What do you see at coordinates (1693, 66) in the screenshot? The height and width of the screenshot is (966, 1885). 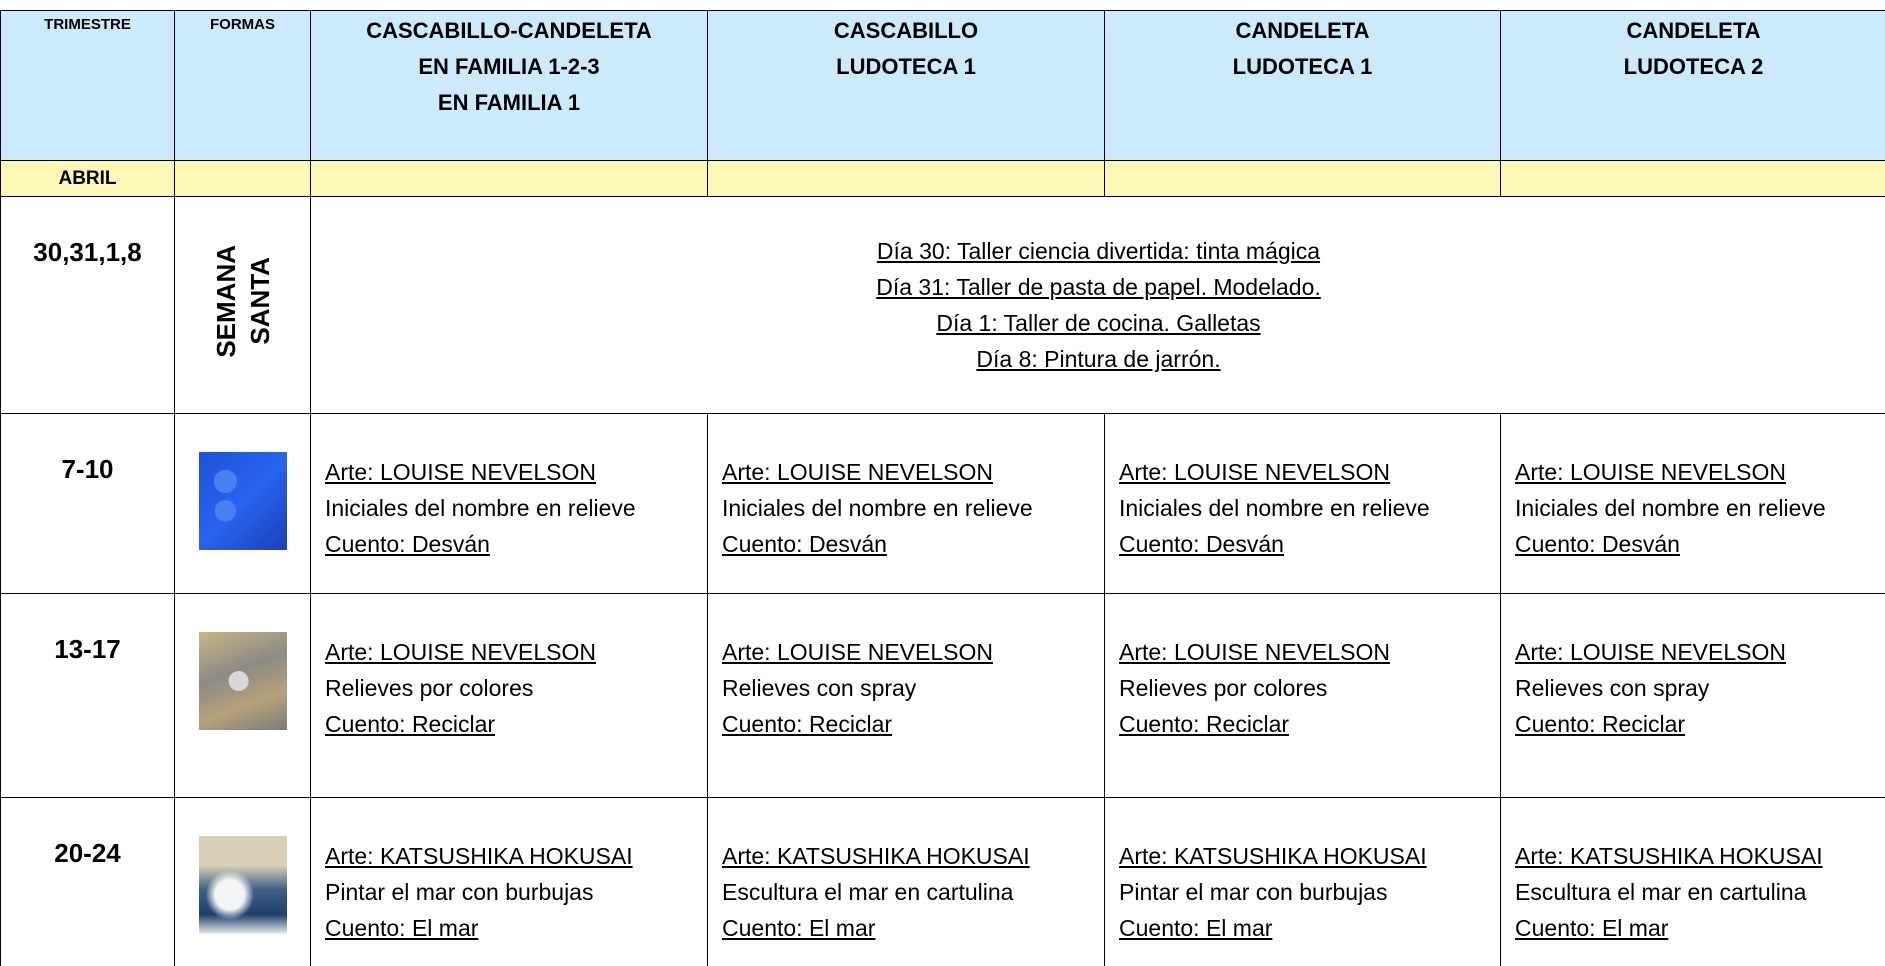 I see `header-line: LUDOTECA 2` at bounding box center [1693, 66].